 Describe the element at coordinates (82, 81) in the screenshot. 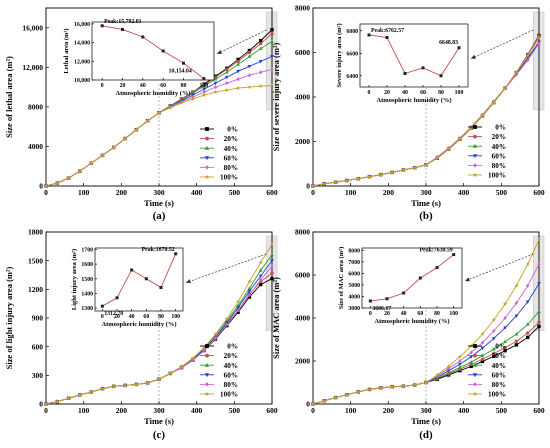

I see `inset-y-tick-label: 10,000` at that location.